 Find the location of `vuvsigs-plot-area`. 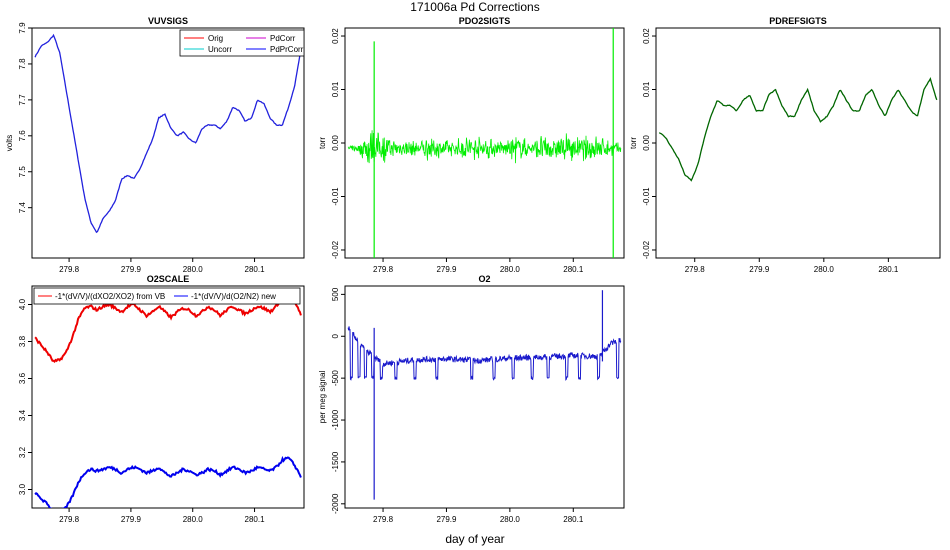

vuvsigs-plot-area is located at coordinates (168, 133).